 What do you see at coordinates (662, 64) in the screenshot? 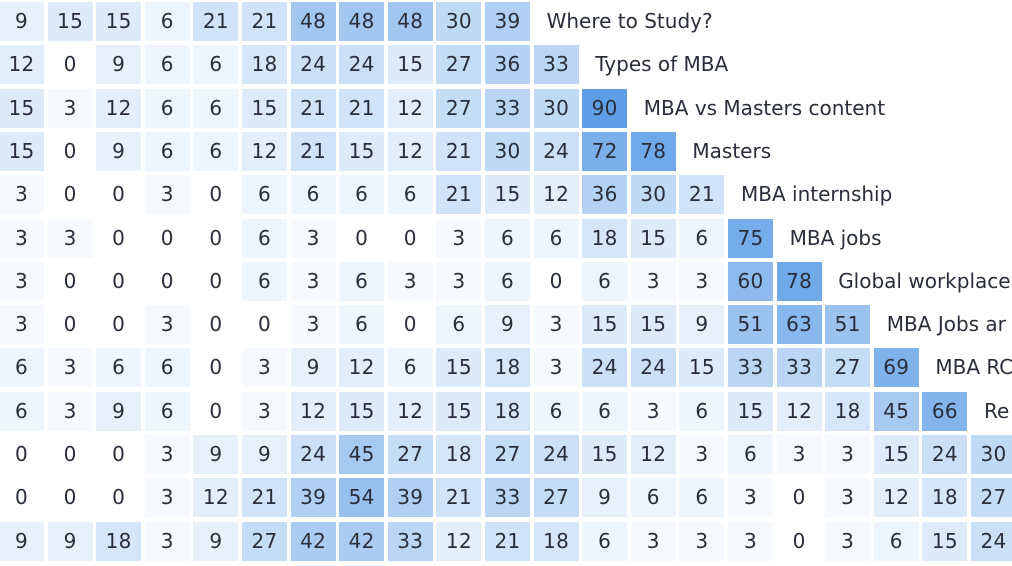
I see `row-label: Types of MBA` at bounding box center [662, 64].